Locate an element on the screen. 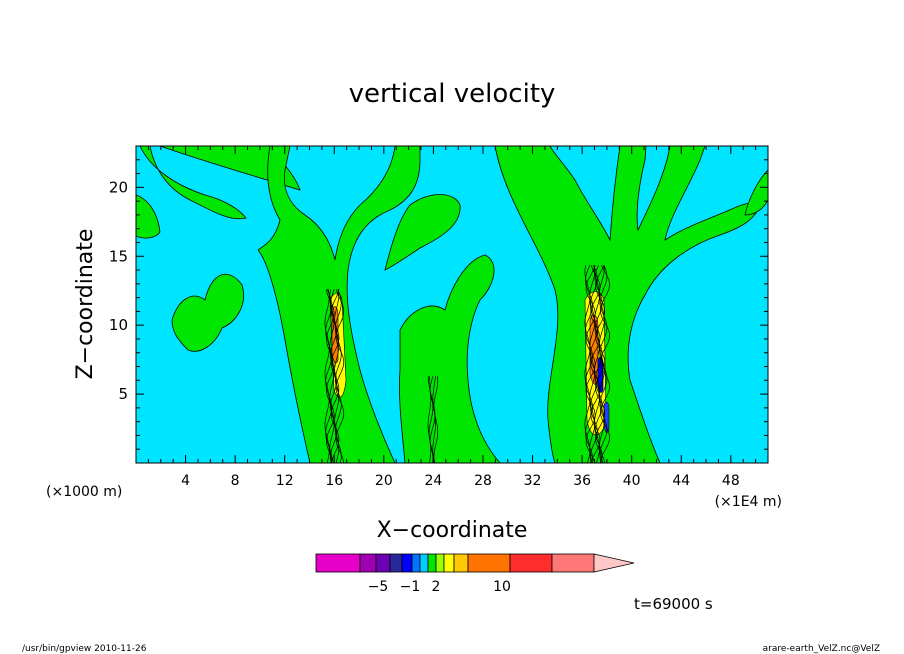  colorbar is located at coordinates (475, 563).